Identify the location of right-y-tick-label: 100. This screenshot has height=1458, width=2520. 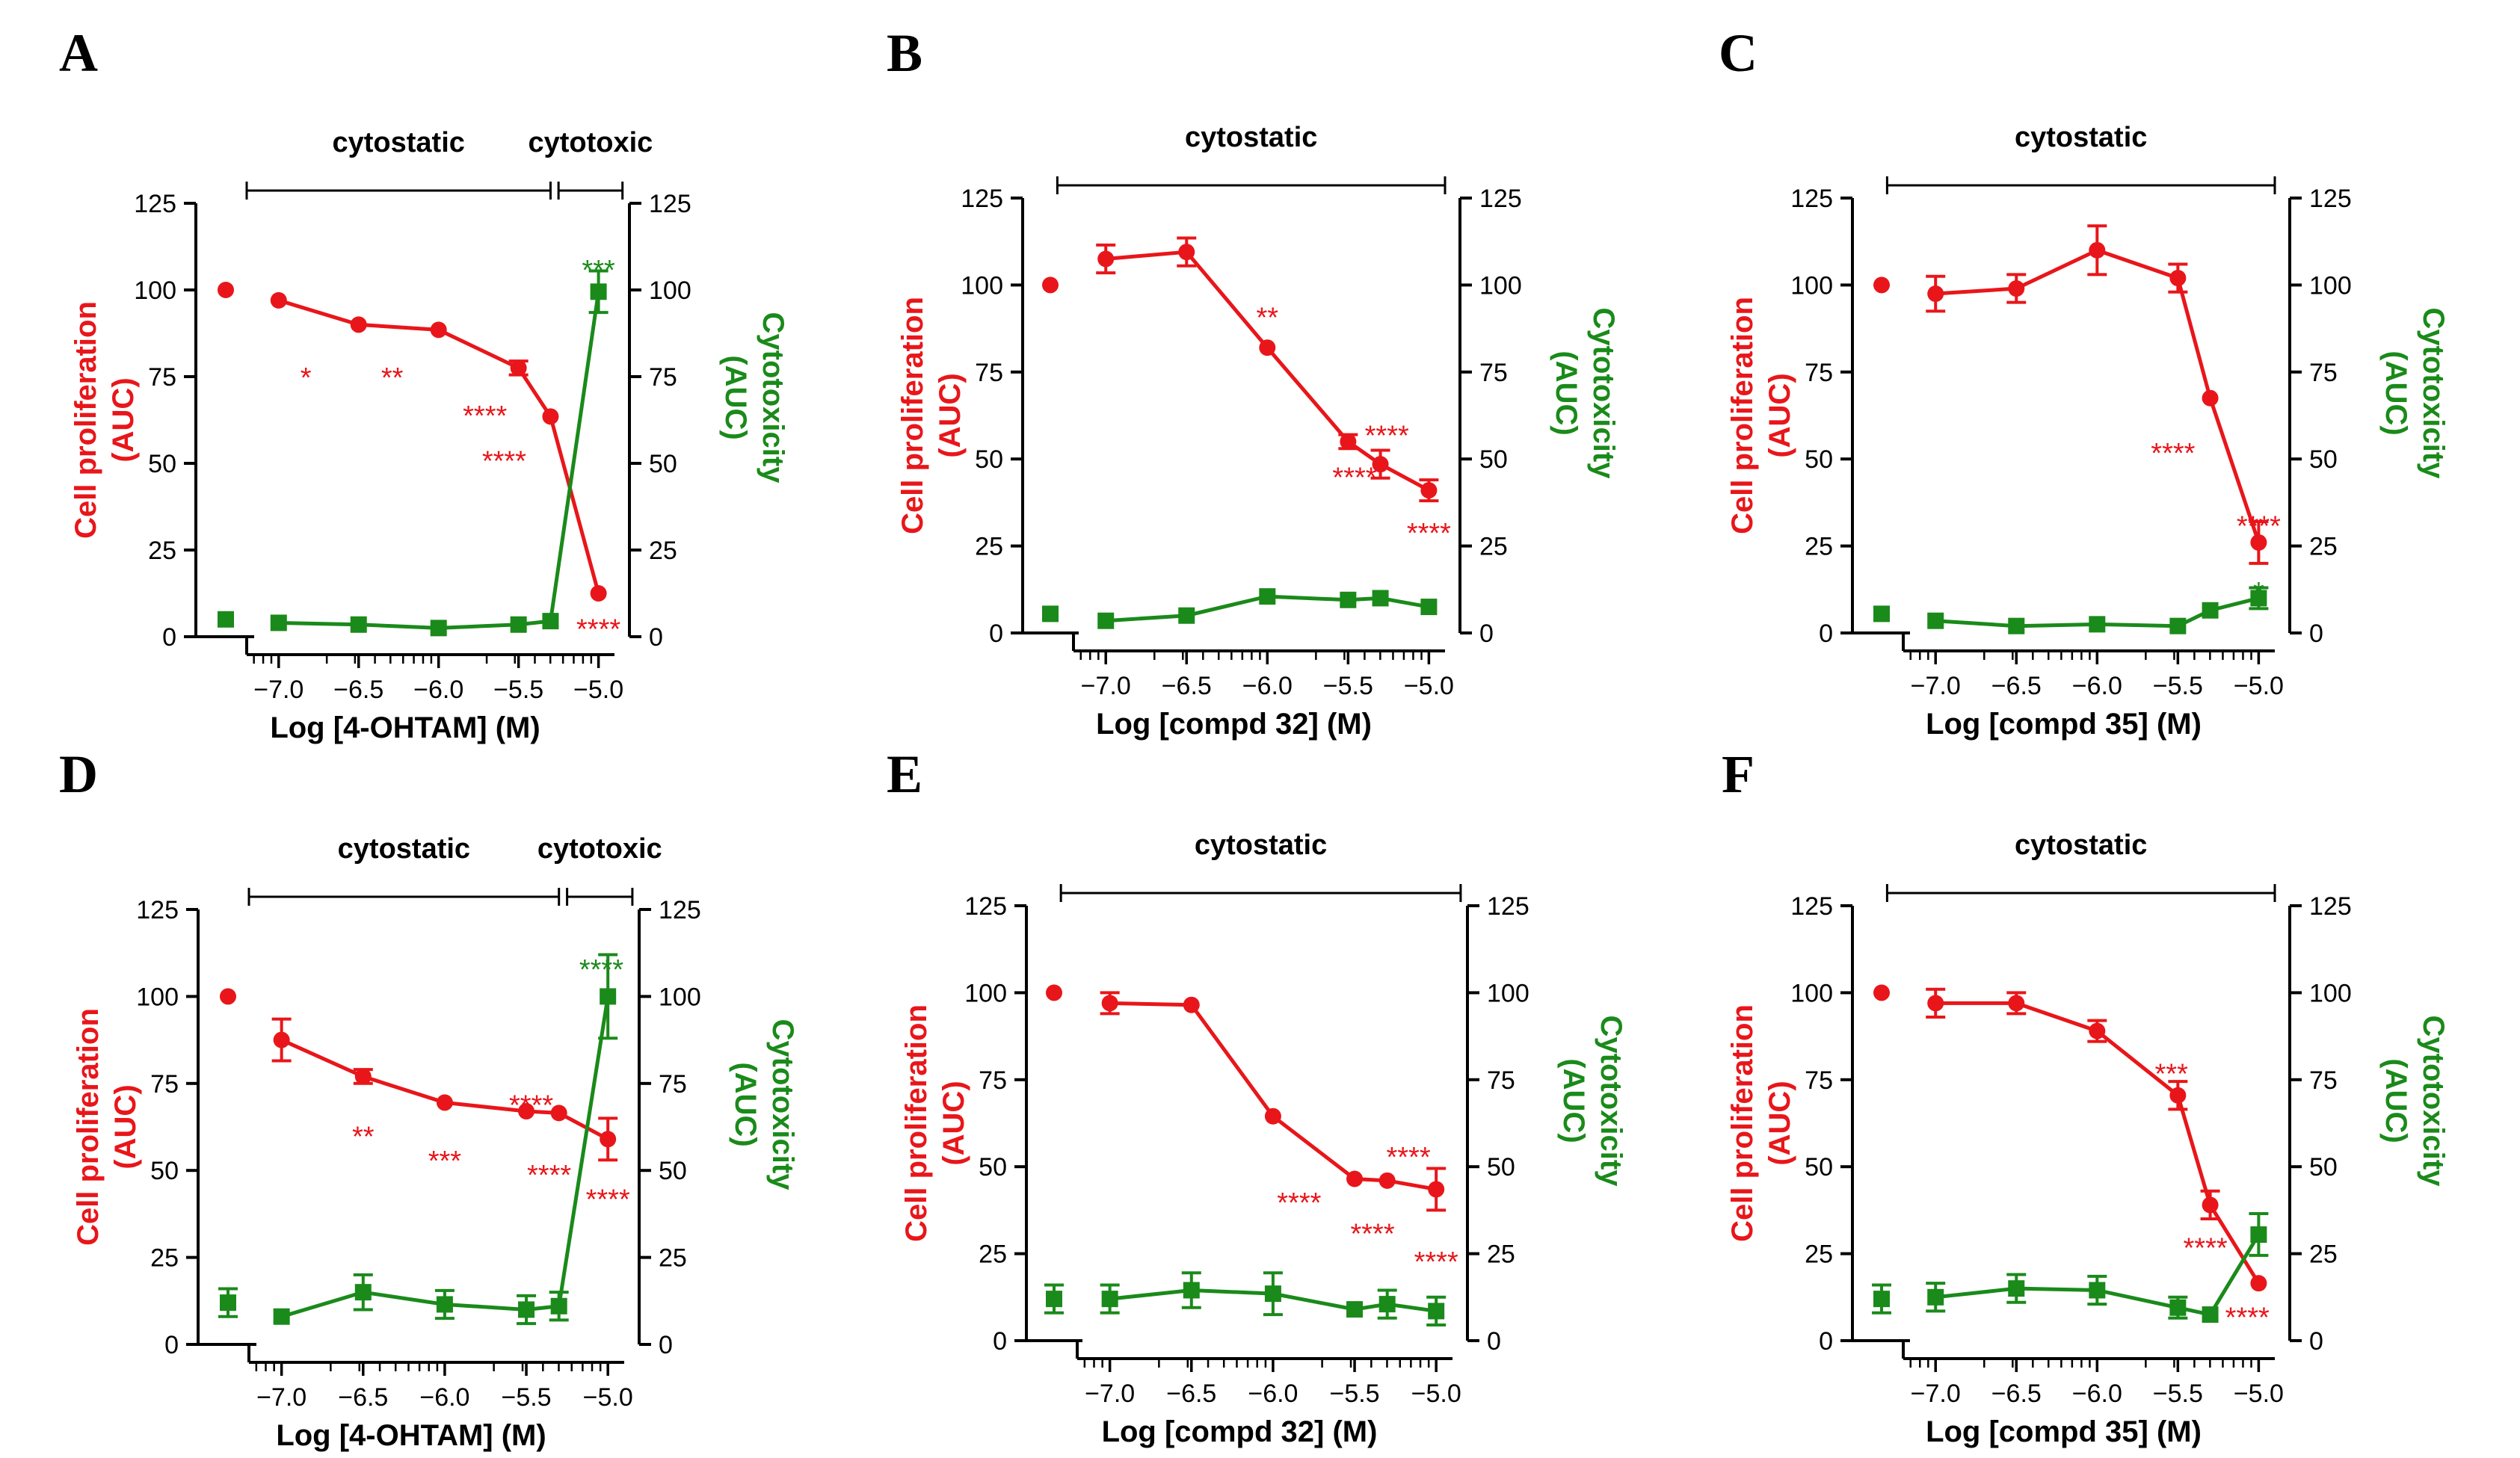
(680, 997).